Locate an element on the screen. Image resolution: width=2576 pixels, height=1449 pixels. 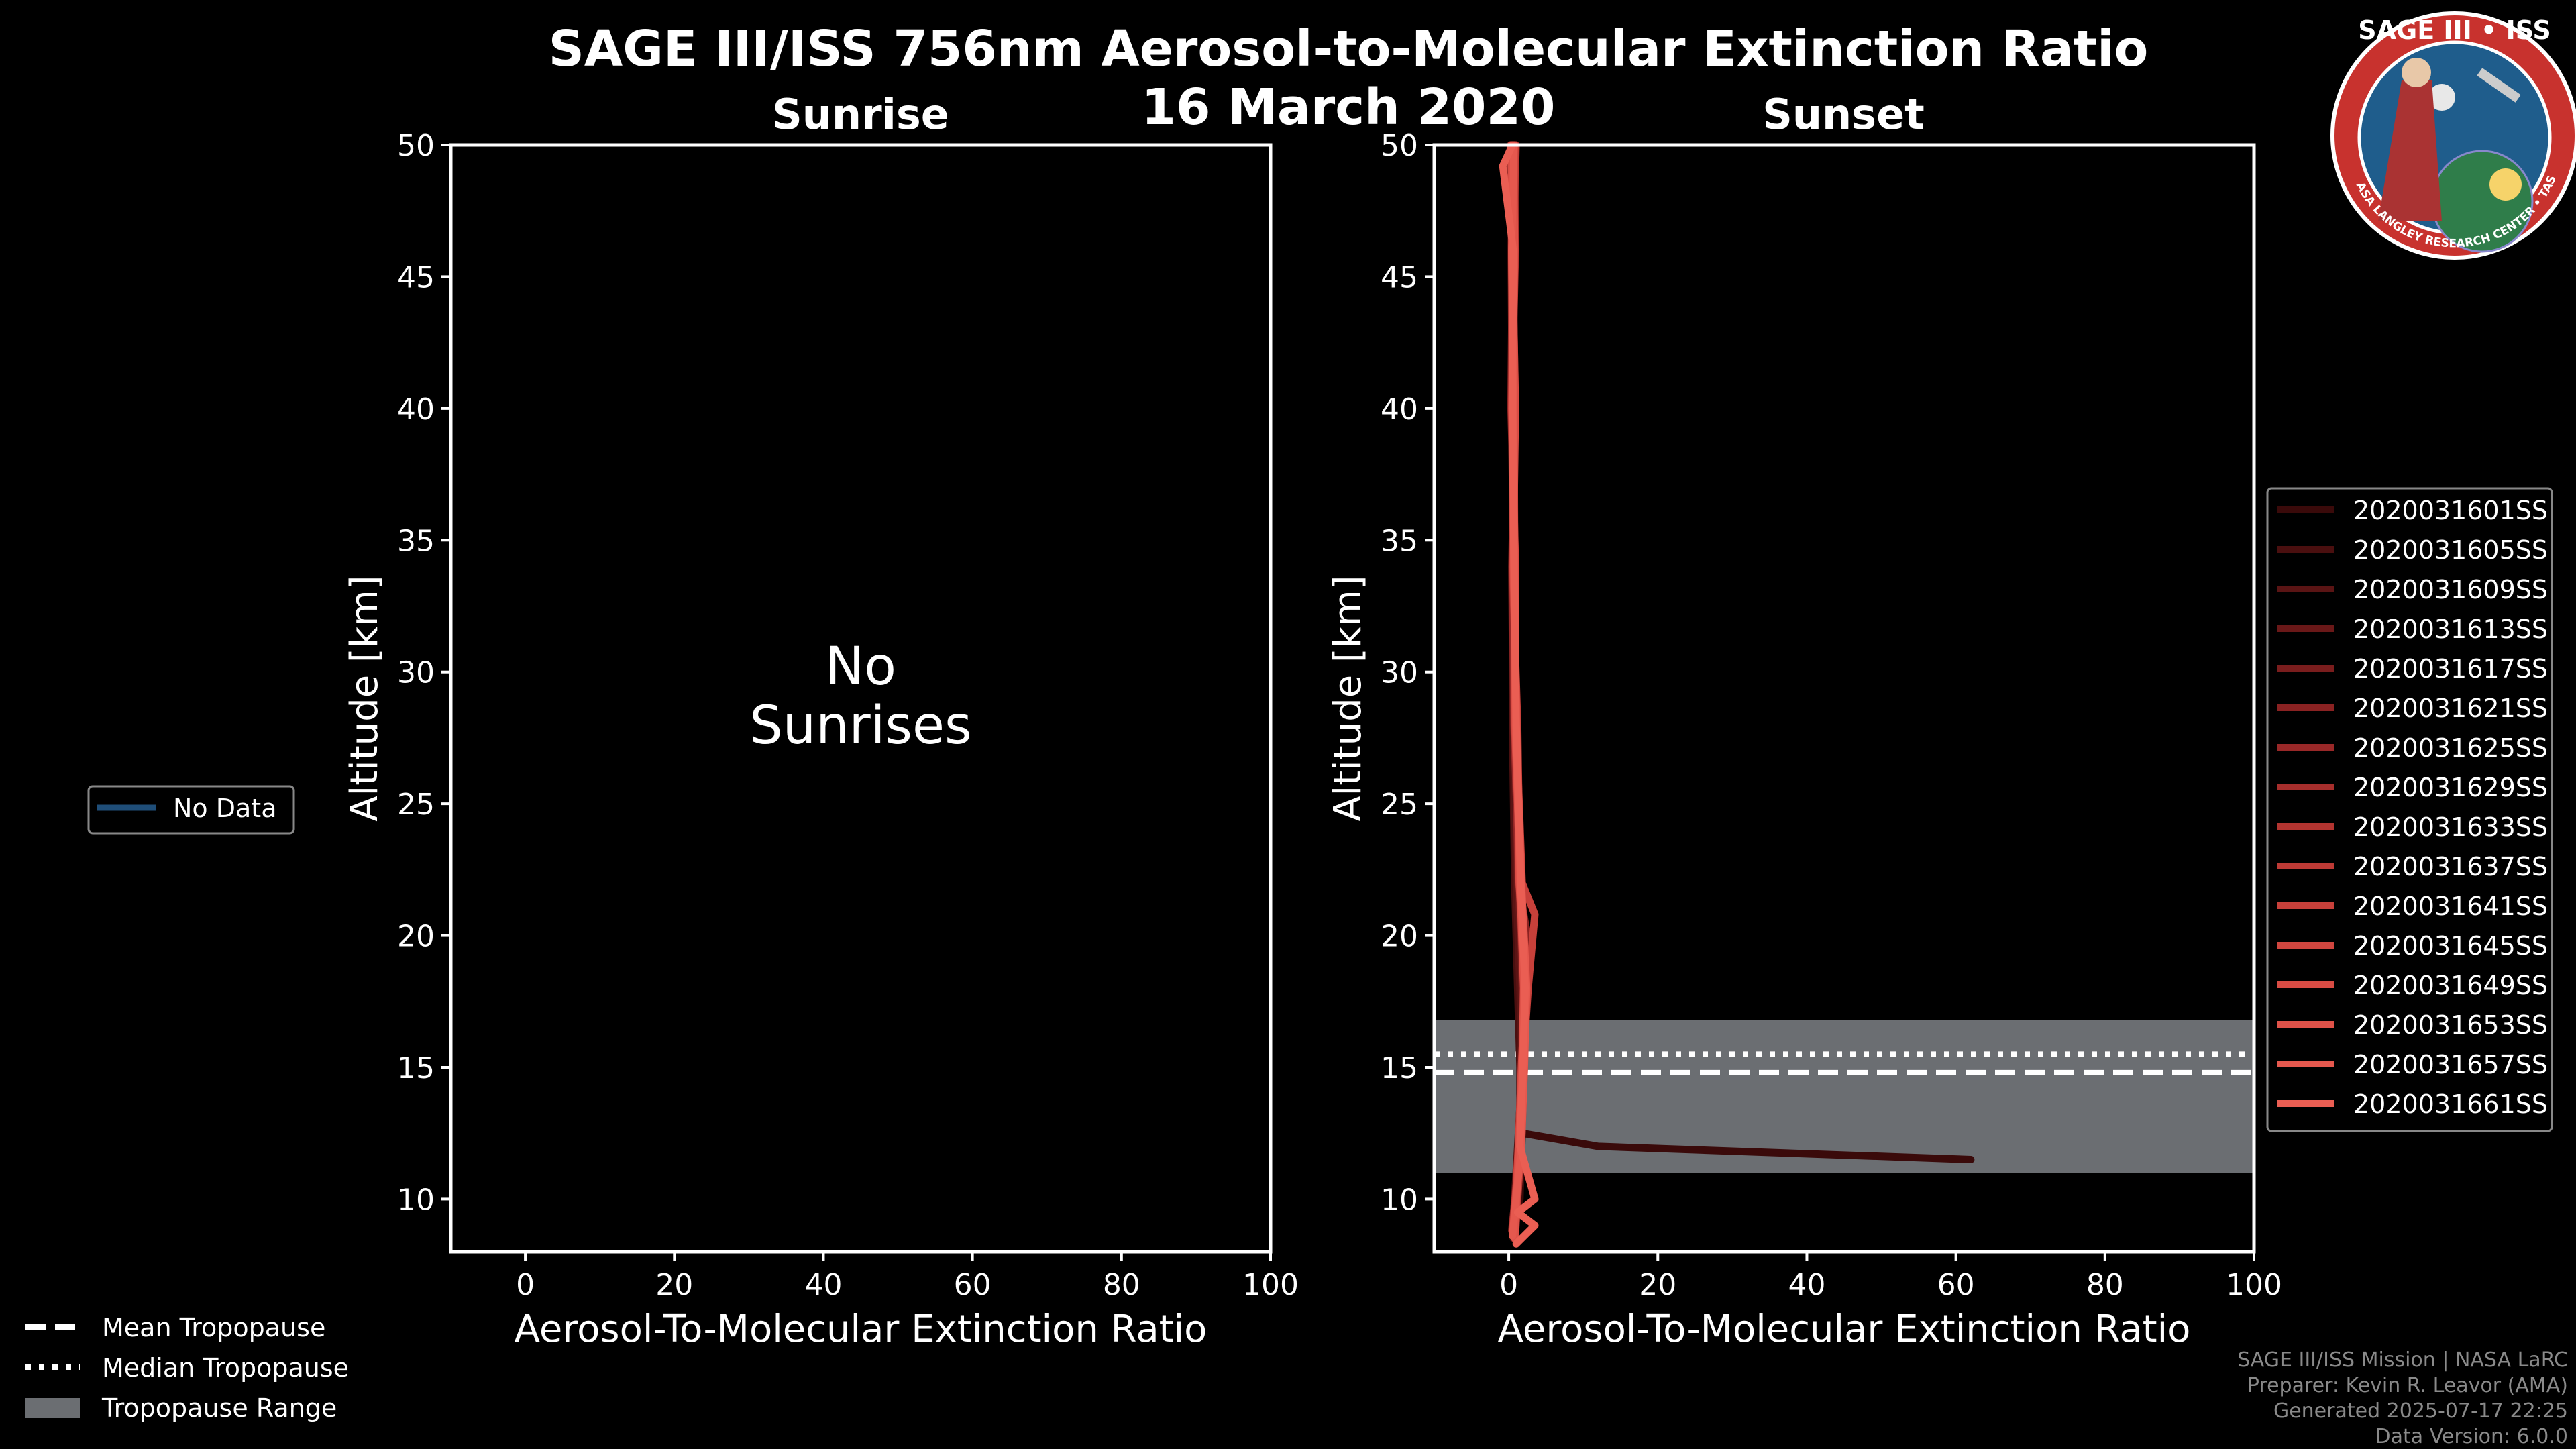
tropopause-range-band is located at coordinates (1844, 1096).